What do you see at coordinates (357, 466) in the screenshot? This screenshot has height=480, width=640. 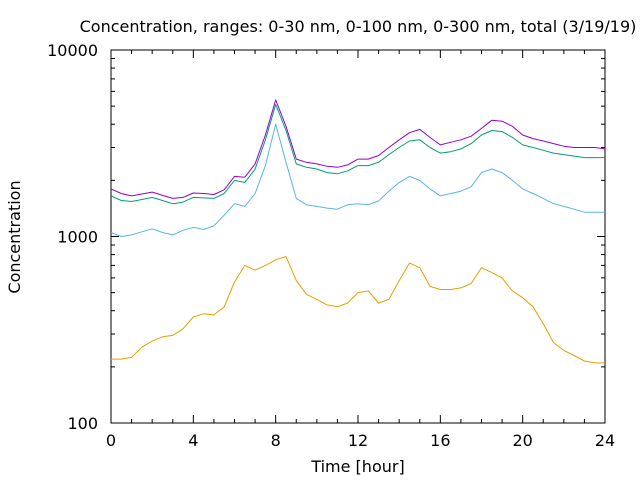 I see `x-axis-label: Time [hour]` at bounding box center [357, 466].